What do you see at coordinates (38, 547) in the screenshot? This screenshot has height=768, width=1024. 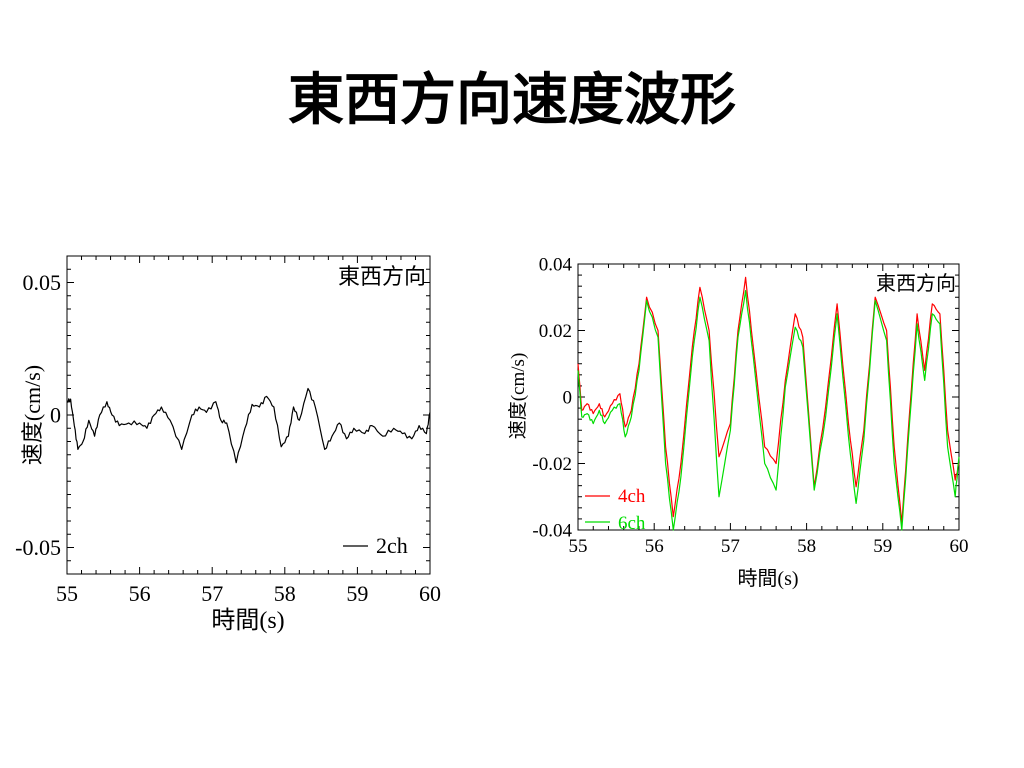 I see `y-tick-label: -0.05` at bounding box center [38, 547].